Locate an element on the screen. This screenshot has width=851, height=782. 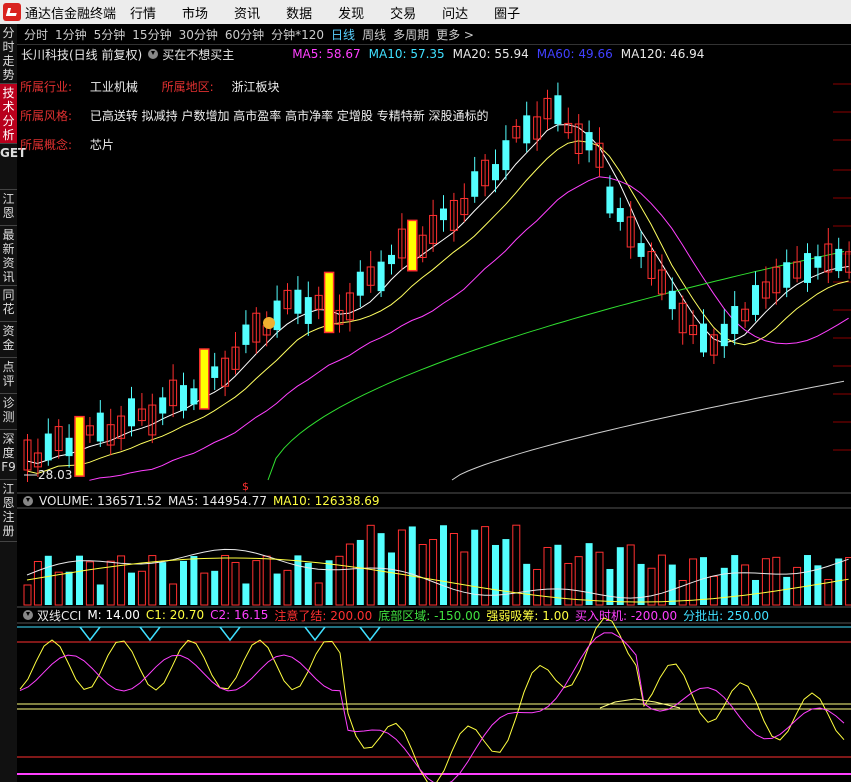
cci-name: 双线CCI is located at coordinates (59, 615).